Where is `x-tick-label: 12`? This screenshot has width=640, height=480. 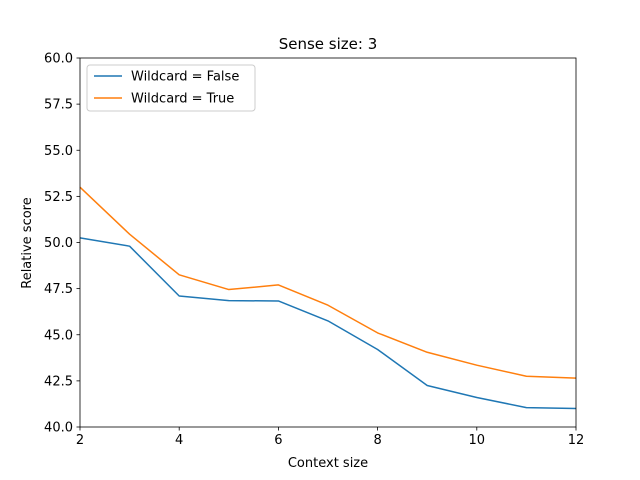 x-tick-label: 12 is located at coordinates (576, 440).